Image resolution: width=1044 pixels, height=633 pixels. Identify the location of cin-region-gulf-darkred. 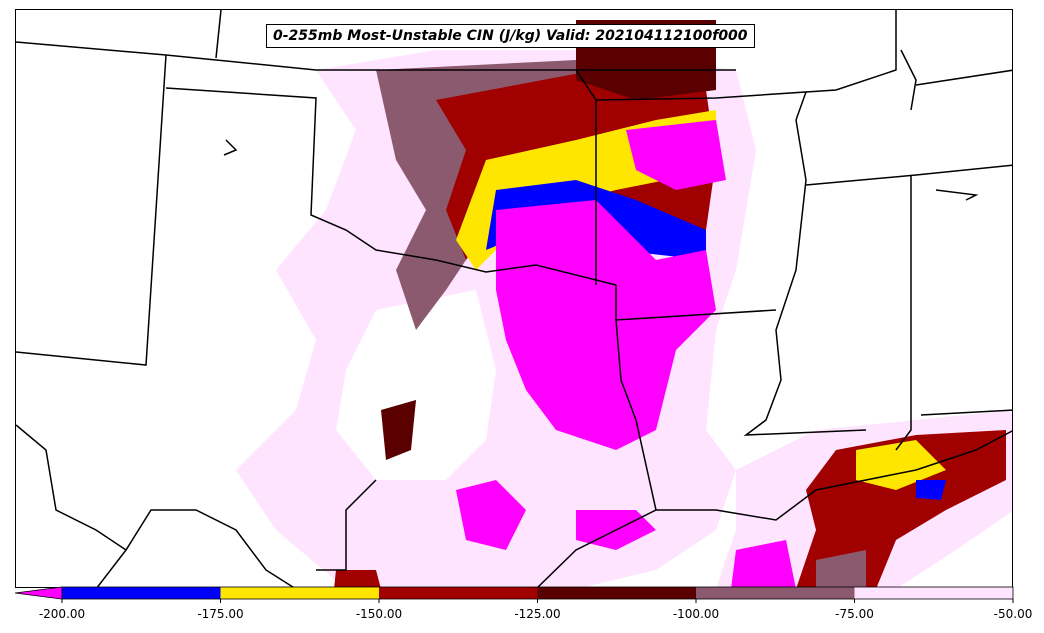
(901, 508).